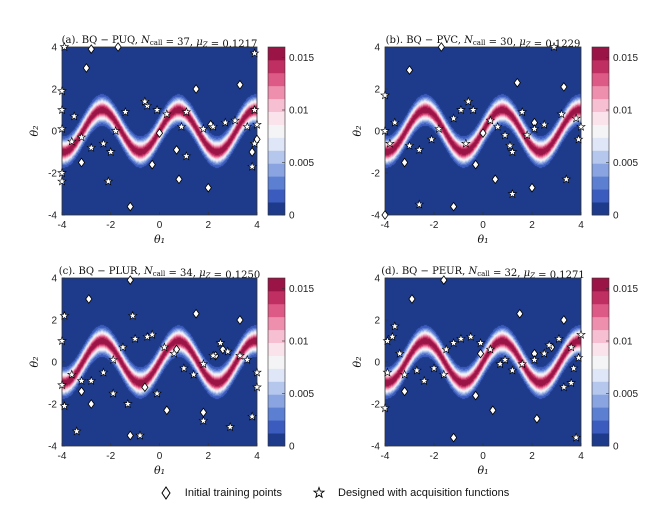 This screenshot has height=511, width=668. Describe the element at coordinates (483, 456) in the screenshot. I see `x-tick-label: 0` at that location.